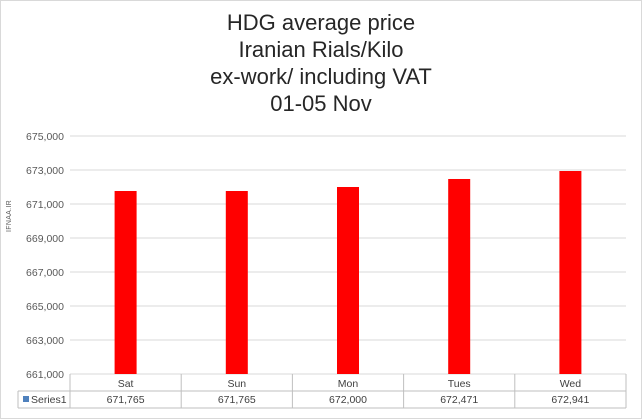  I want to click on y-tick-label: 675,000, so click(45, 137).